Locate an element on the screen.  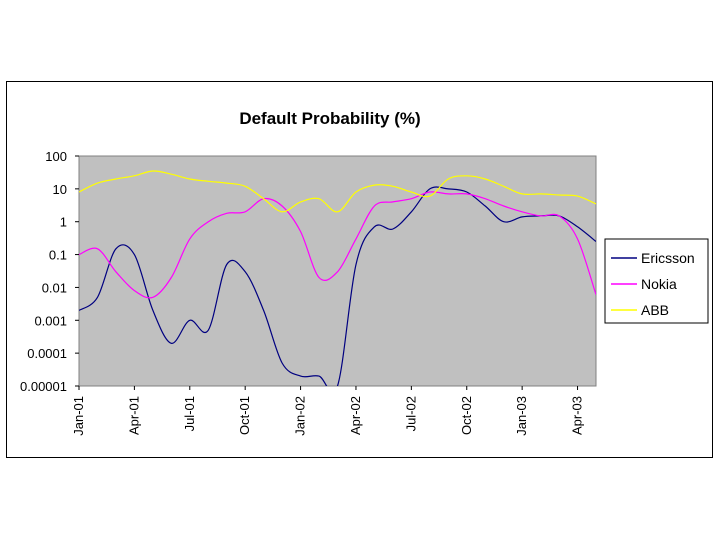
legend-label-ericsson: Ericsson is located at coordinates (668, 258).